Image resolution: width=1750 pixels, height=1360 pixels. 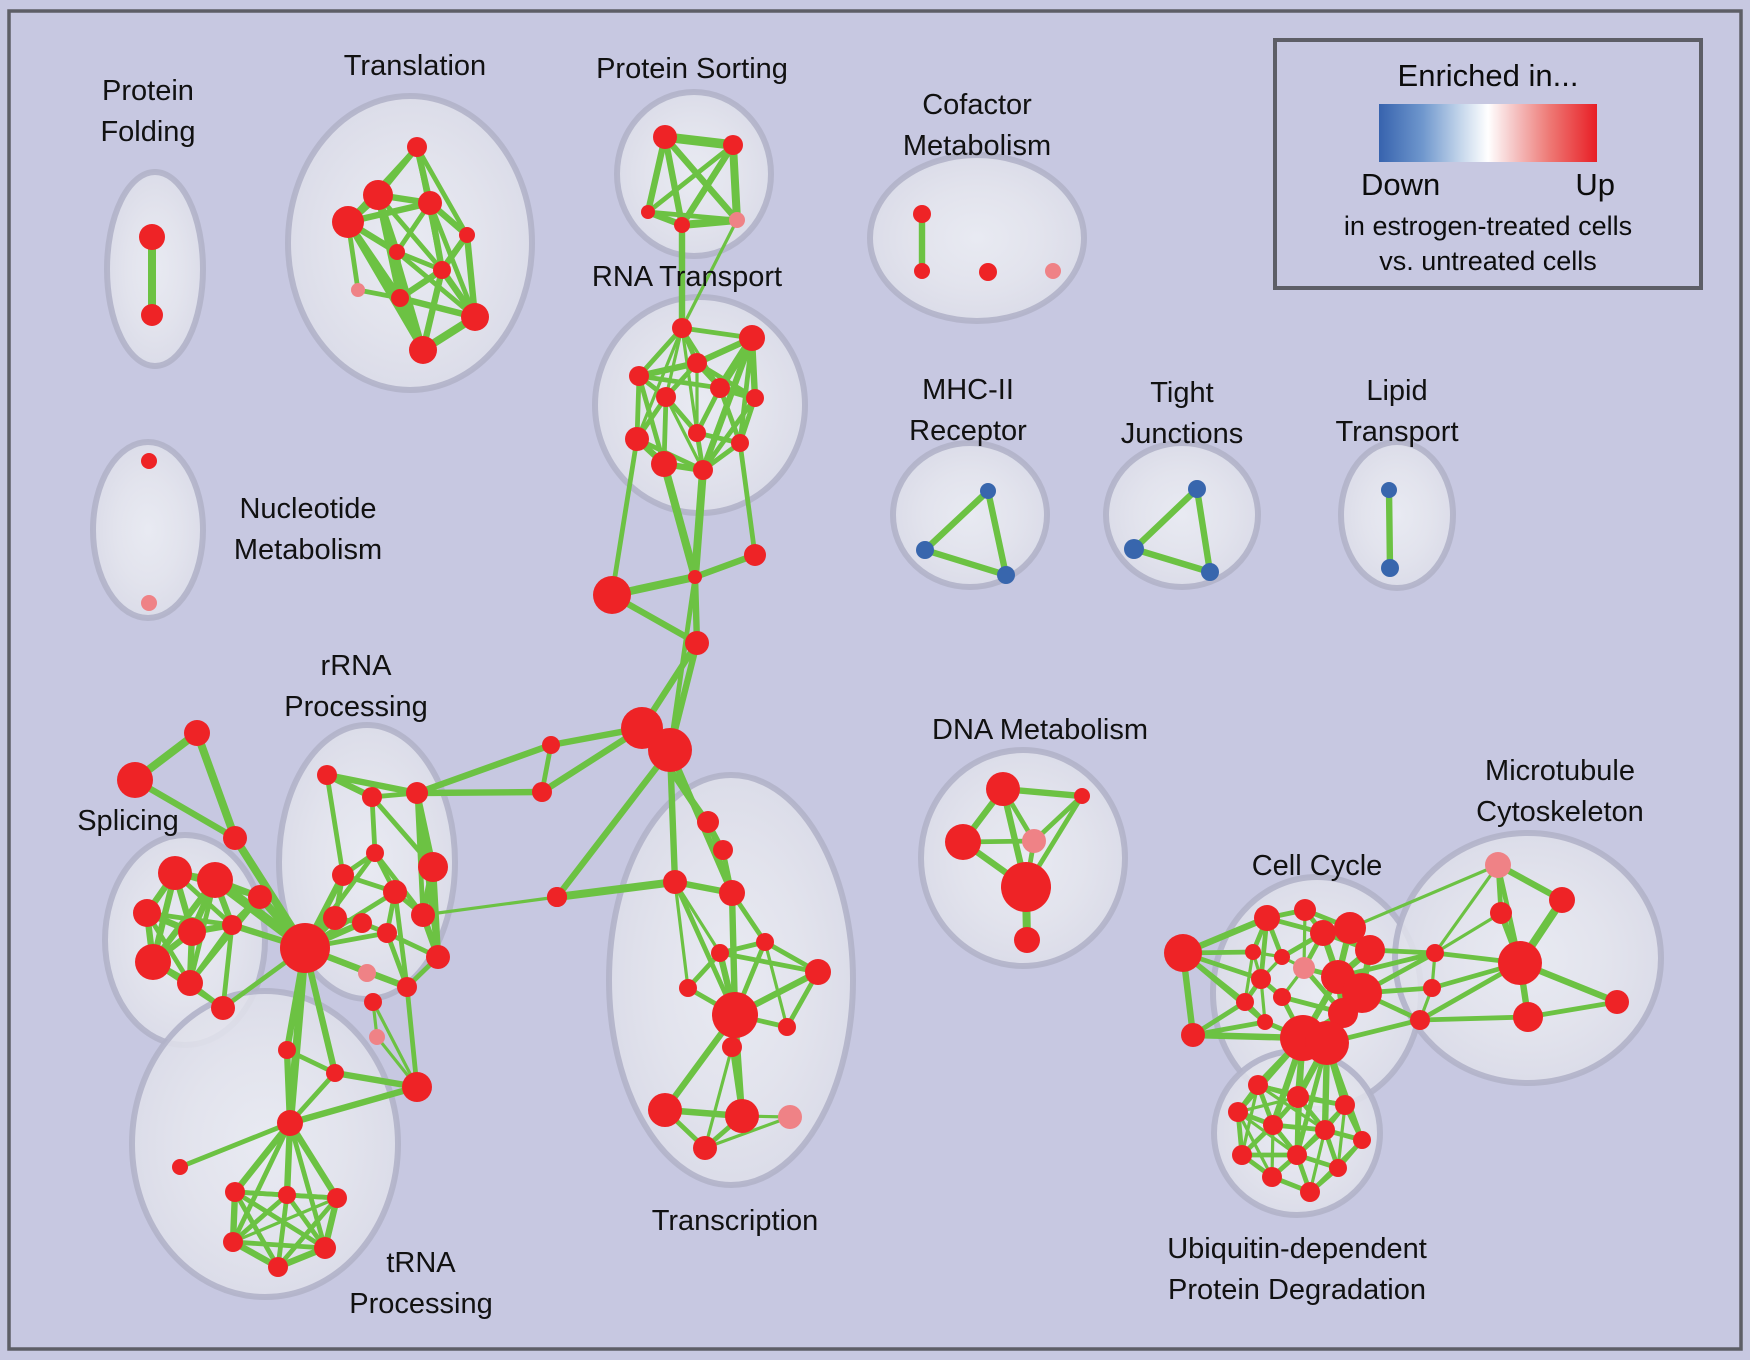 I want to click on network-node-cf, so click(x=988, y=272).